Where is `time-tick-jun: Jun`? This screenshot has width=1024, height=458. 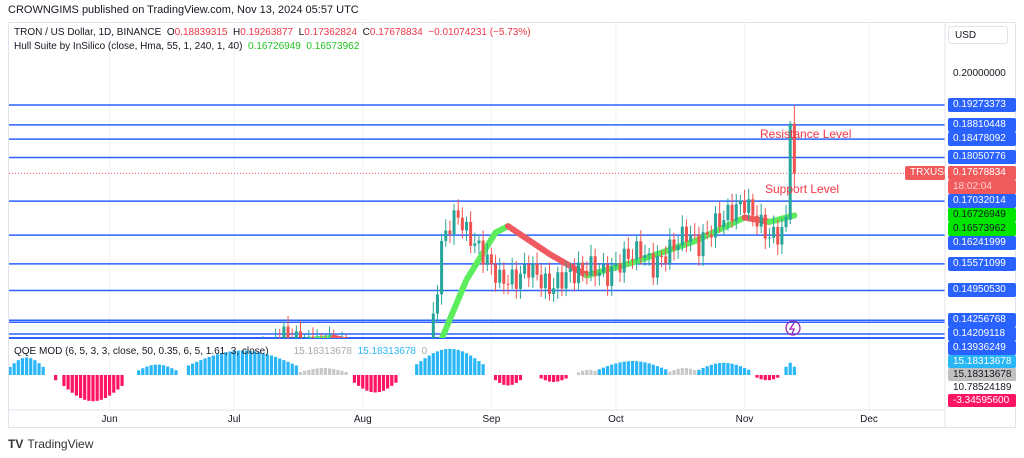 time-tick-jun: Jun is located at coordinates (109, 419).